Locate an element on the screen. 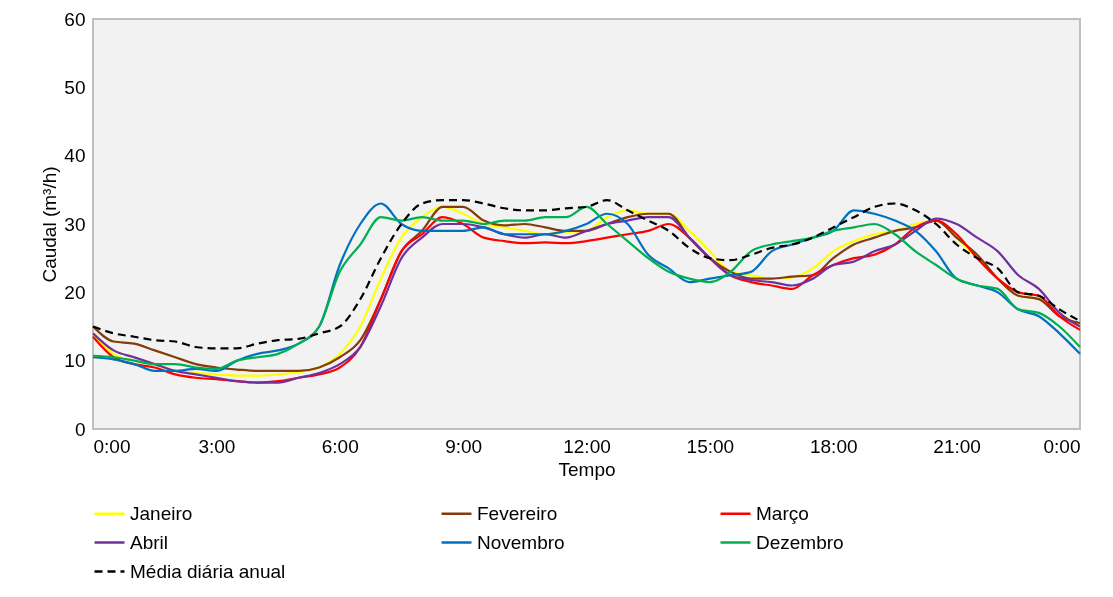  x-axis-title: Tempo is located at coordinates (587, 469).